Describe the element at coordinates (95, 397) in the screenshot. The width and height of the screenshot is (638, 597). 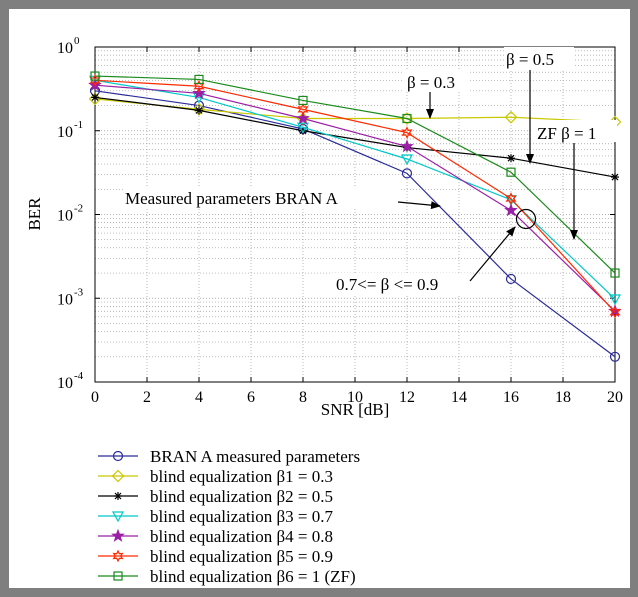
I see `x-tick-label: 0` at that location.